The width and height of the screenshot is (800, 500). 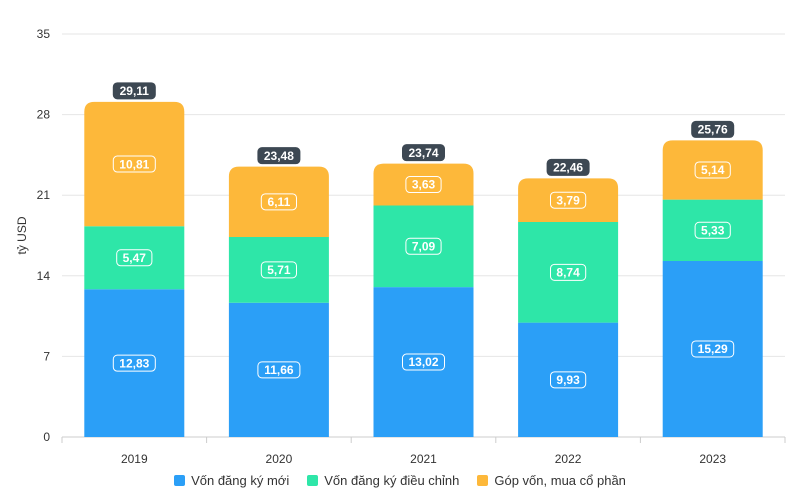 I want to click on segment-value-label: 13,02, so click(x=423, y=362).